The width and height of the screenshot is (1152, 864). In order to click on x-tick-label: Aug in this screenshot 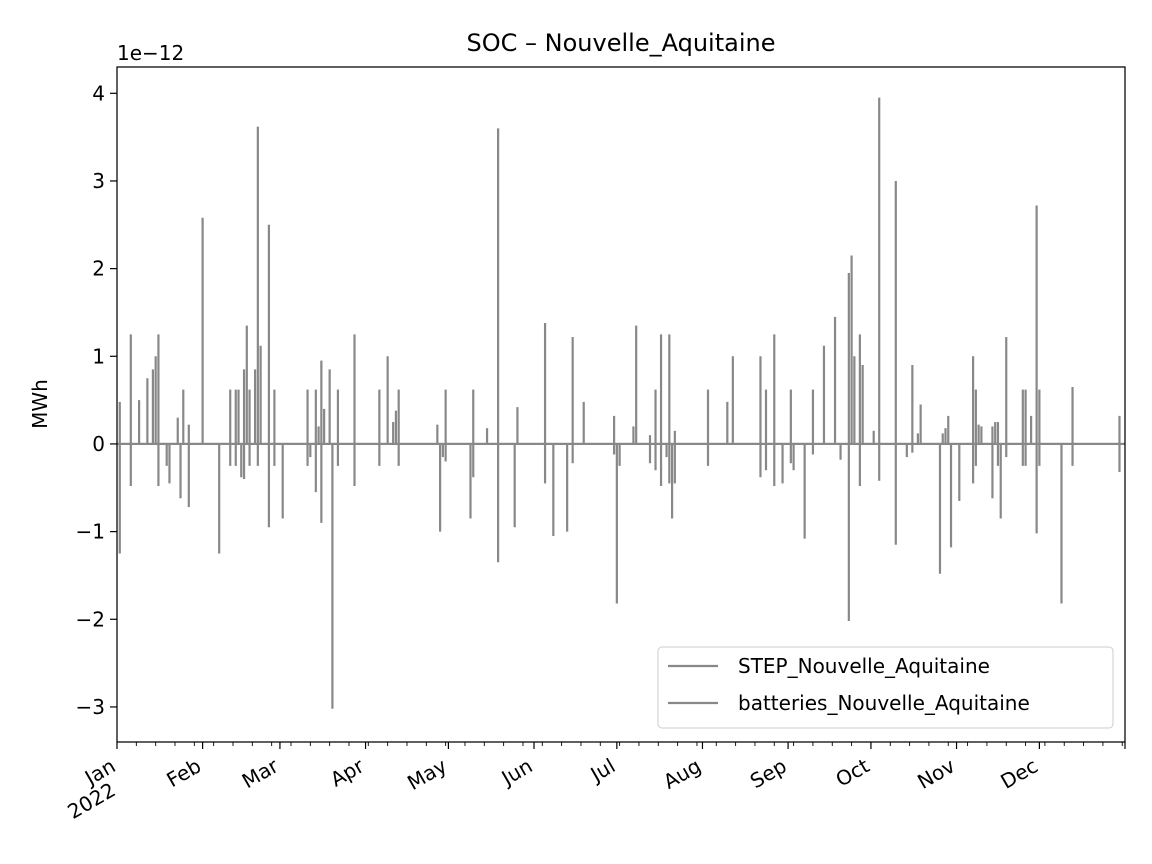, I will do `click(682, 774)`.